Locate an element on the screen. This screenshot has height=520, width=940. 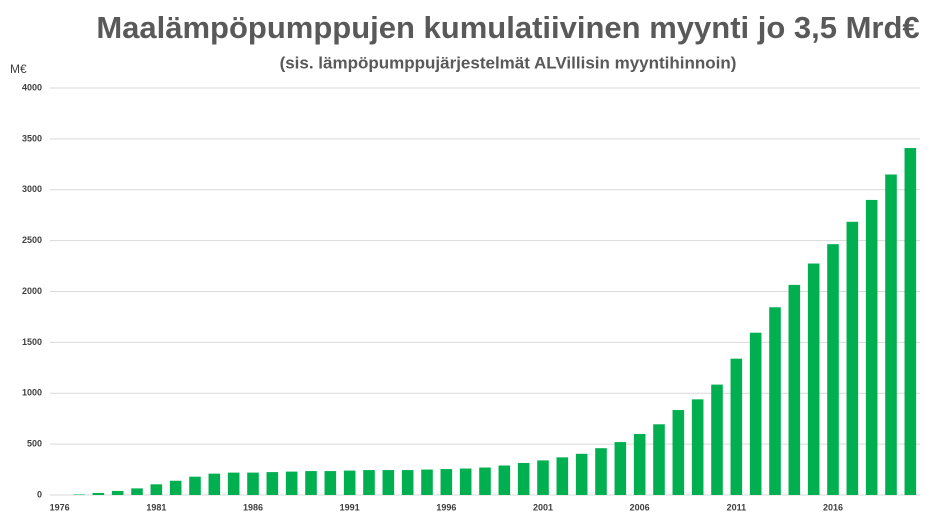
y-axis-label: M€ is located at coordinates (18, 69).